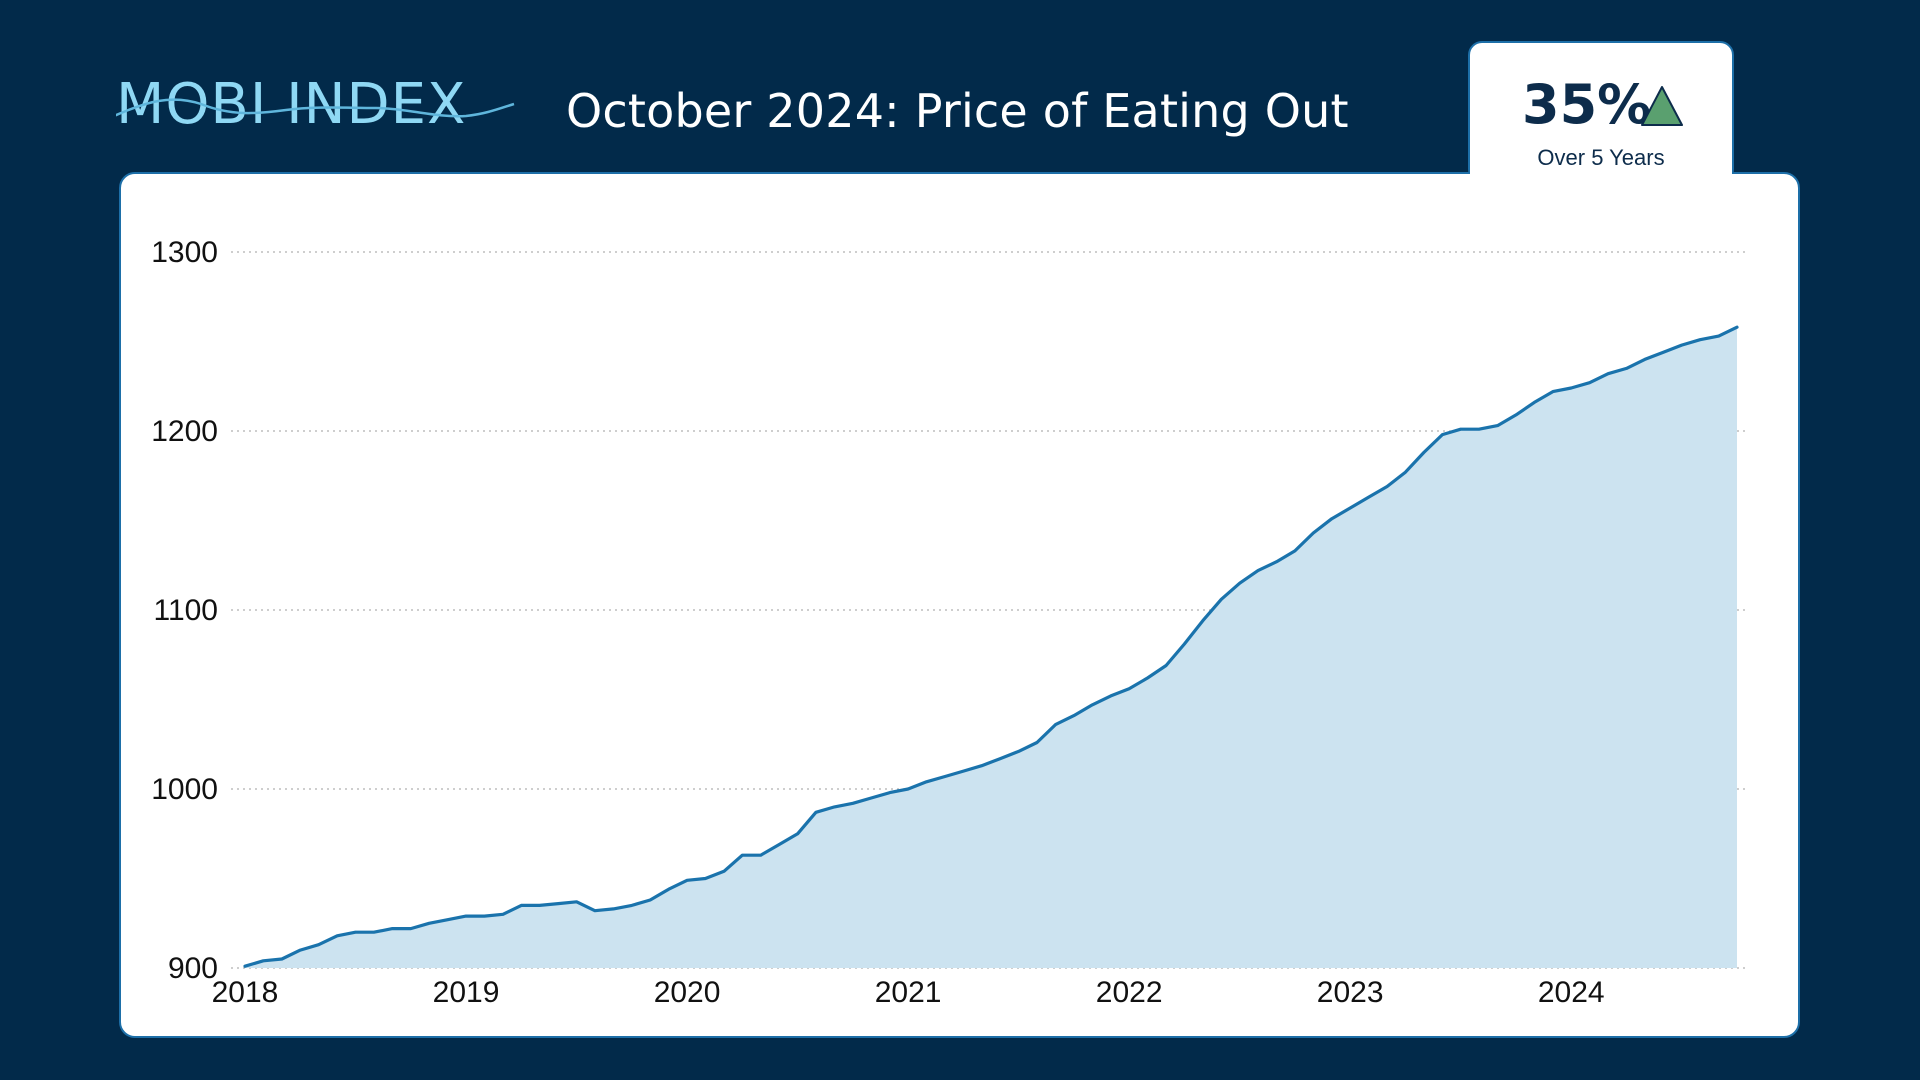 This screenshot has width=1920, height=1080. What do you see at coordinates (184, 252) in the screenshot?
I see `y-tick-label: 1300` at bounding box center [184, 252].